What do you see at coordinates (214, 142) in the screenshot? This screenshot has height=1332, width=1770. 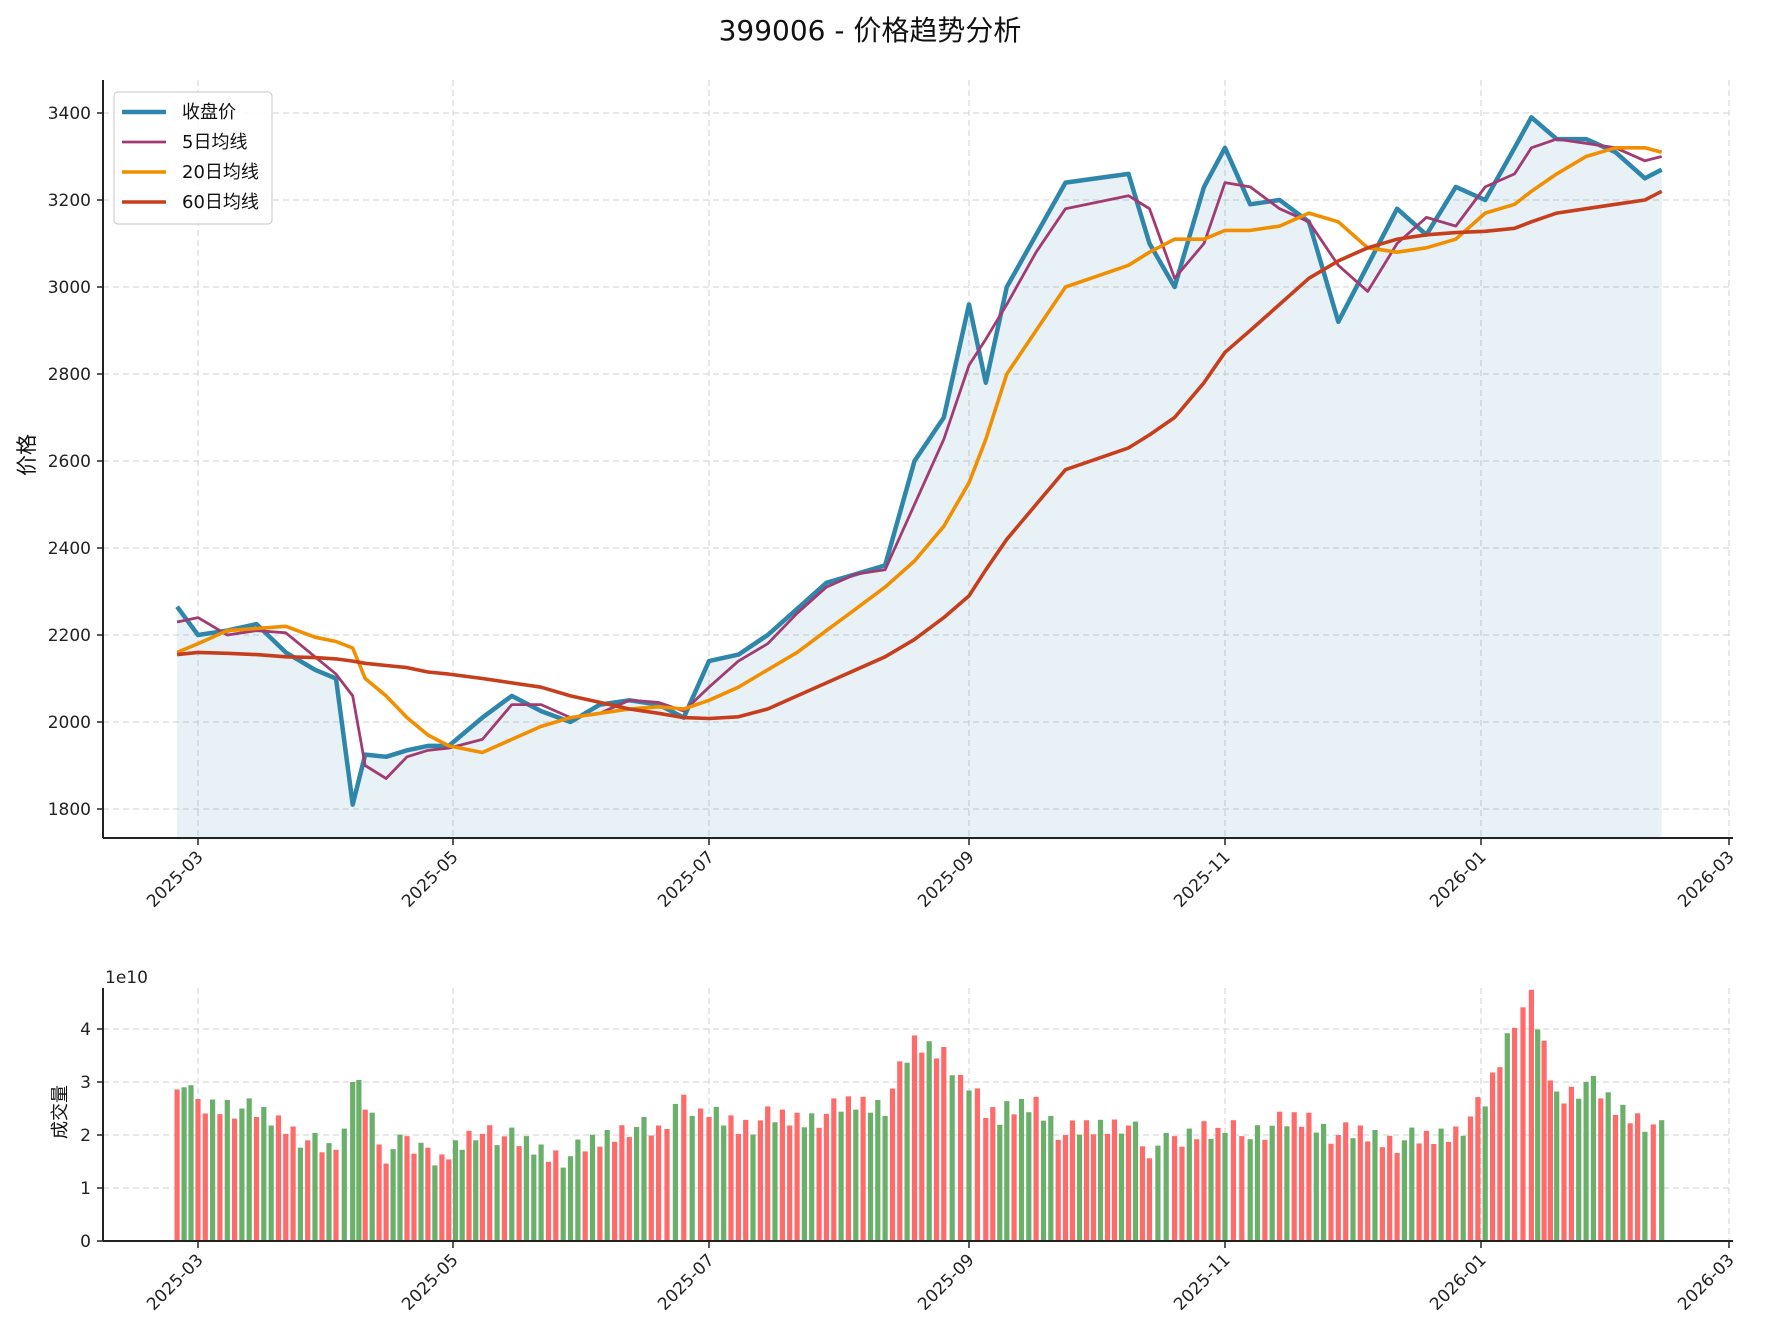 I see `legend-label: 5日均线` at bounding box center [214, 142].